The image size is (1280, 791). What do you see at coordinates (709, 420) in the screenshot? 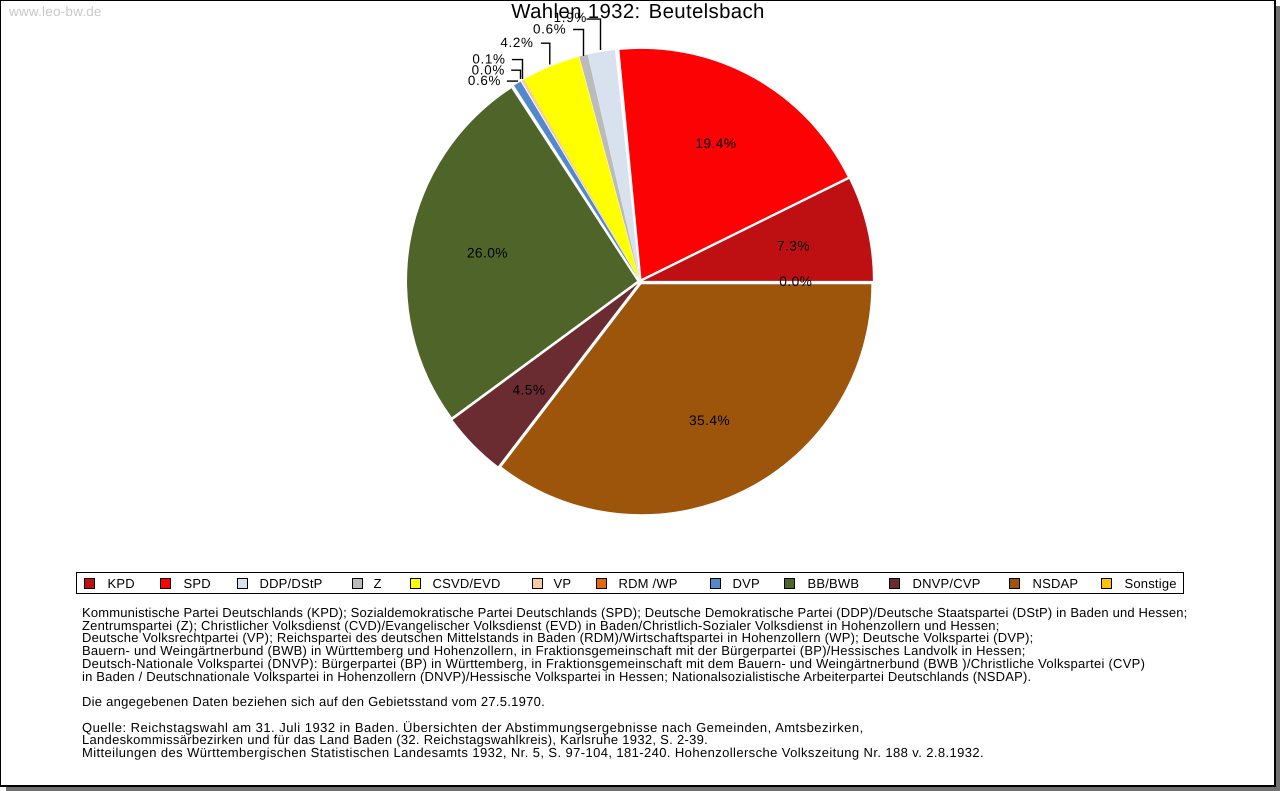
I see `svg-text: 35.4%` at bounding box center [709, 420].